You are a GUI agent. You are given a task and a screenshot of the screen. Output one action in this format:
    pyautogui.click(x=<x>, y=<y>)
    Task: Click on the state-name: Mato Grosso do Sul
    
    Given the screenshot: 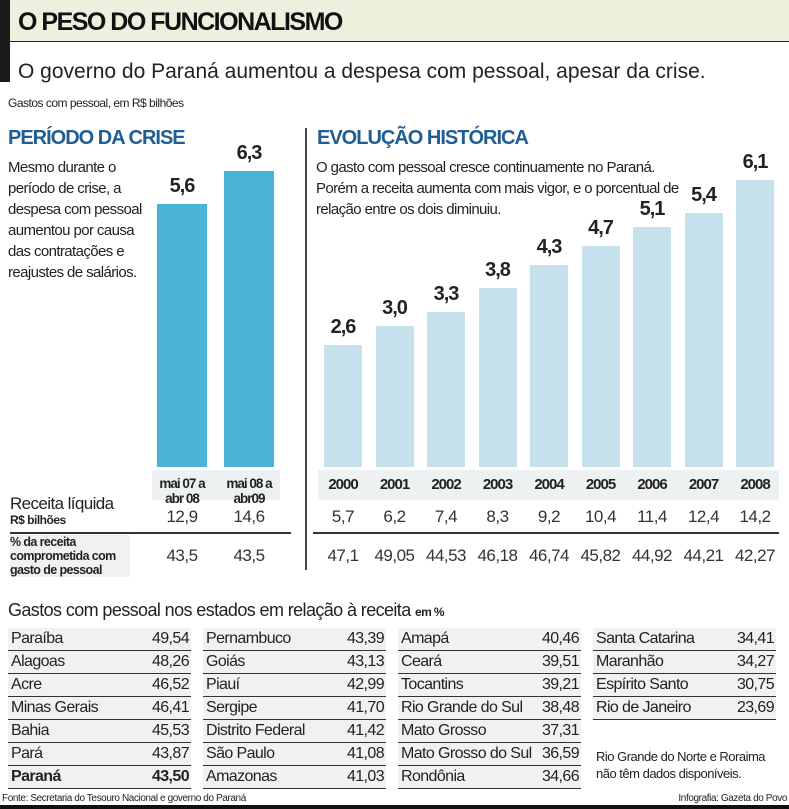 What is the action you would take?
    pyautogui.click(x=466, y=753)
    